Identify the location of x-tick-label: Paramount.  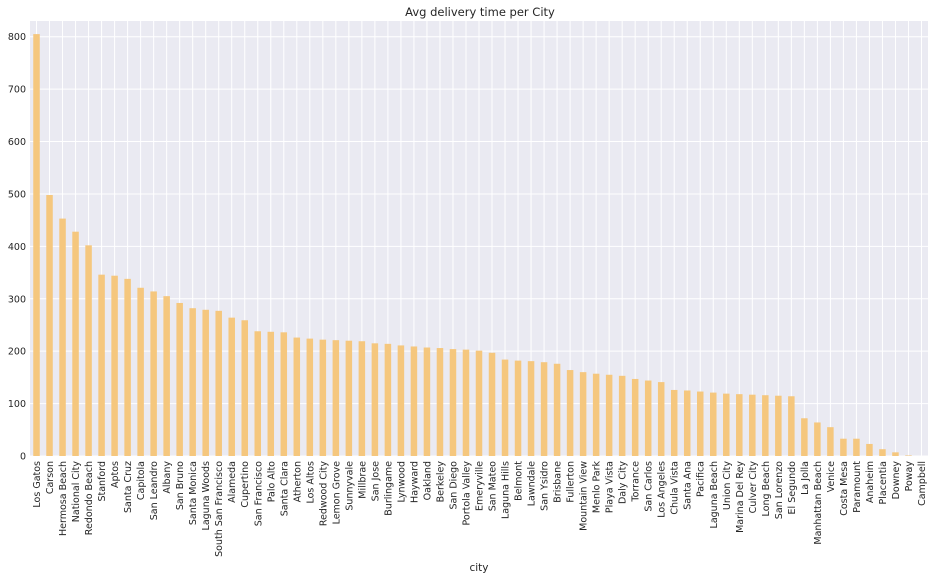
(857, 487).